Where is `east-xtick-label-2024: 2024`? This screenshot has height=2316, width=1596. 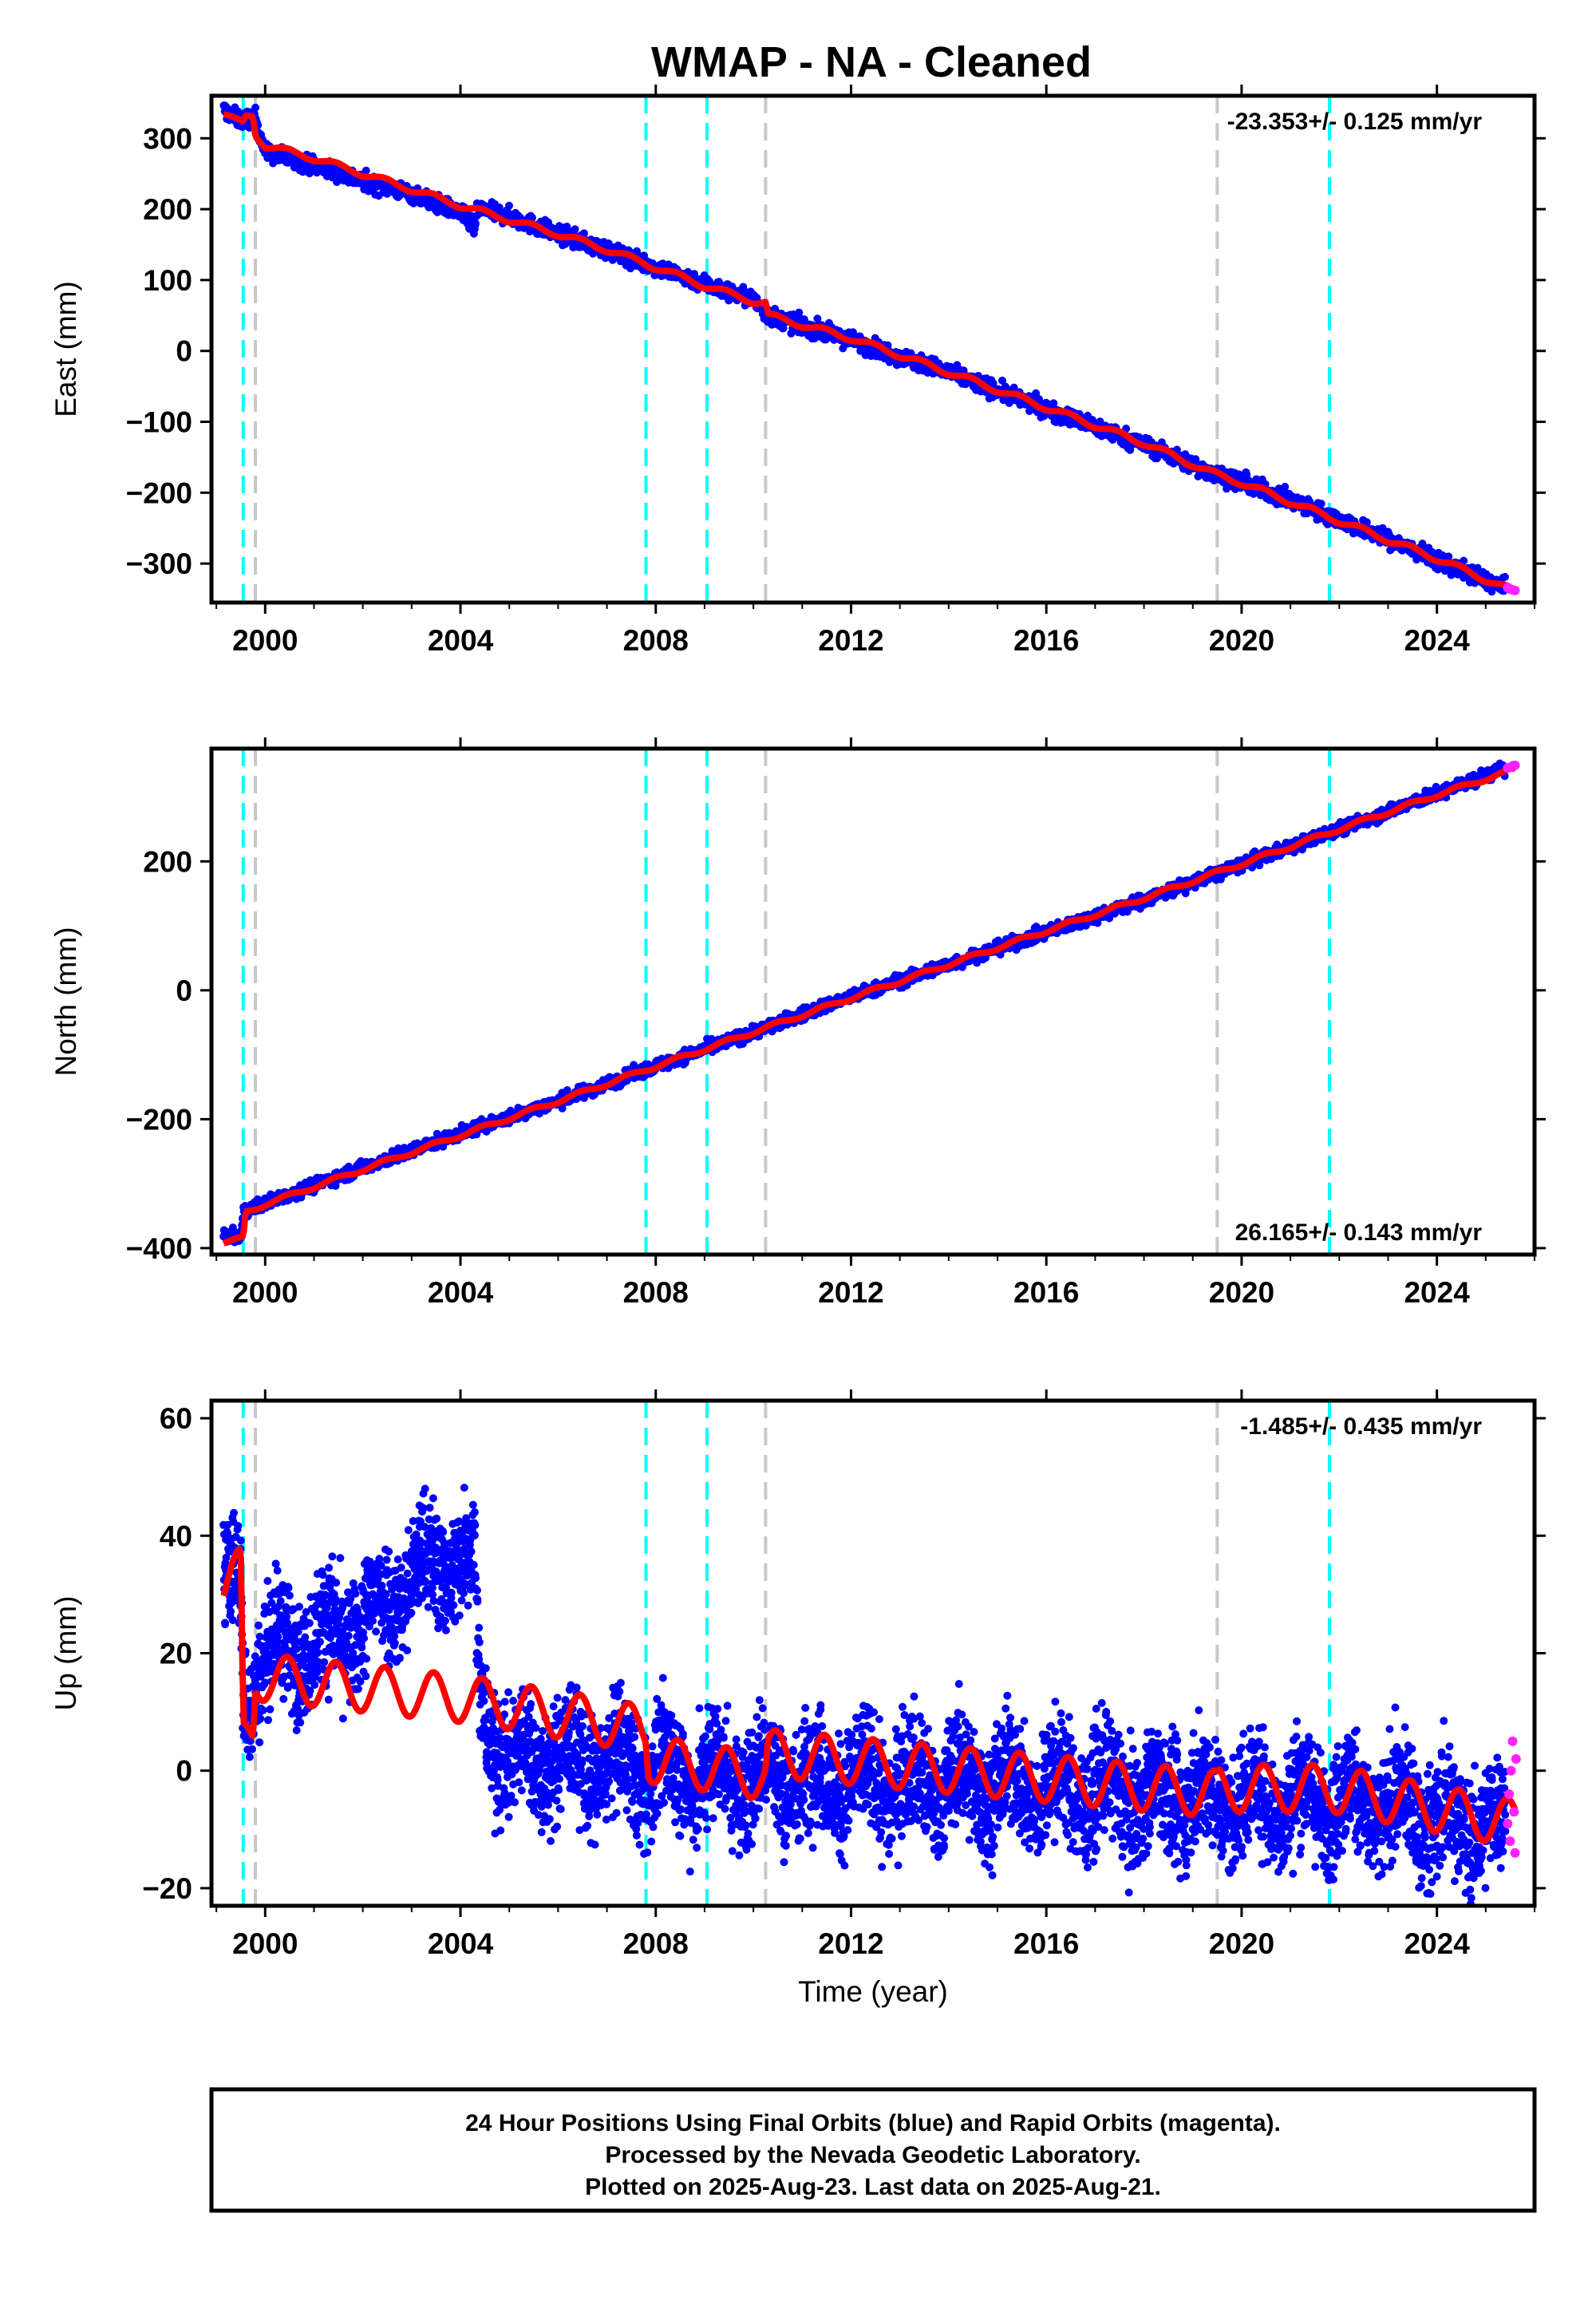
east-xtick-label-2024: 2024 is located at coordinates (1437, 640).